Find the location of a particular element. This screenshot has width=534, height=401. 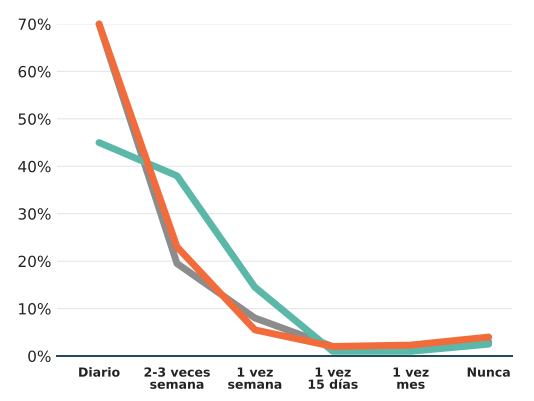

y-tick-label: 70% is located at coordinates (34, 24).